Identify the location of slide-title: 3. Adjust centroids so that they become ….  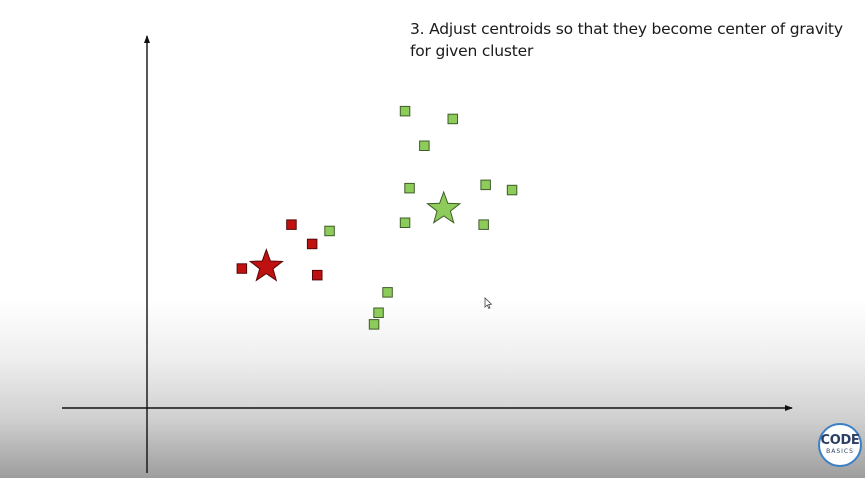
(635, 40).